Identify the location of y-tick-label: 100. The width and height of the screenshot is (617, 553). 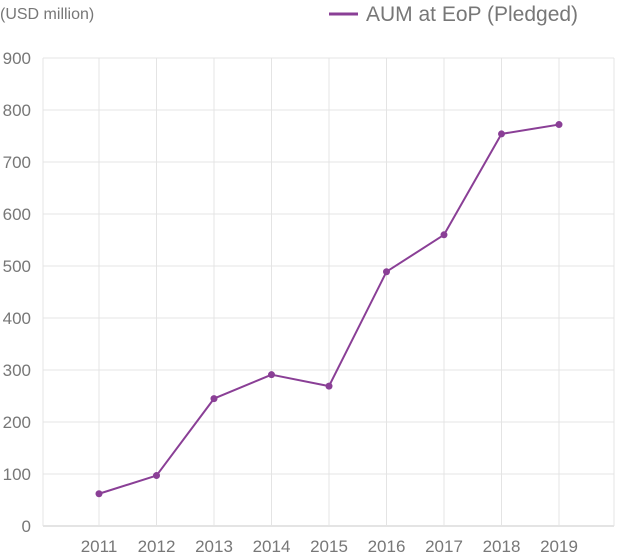
(17, 474).